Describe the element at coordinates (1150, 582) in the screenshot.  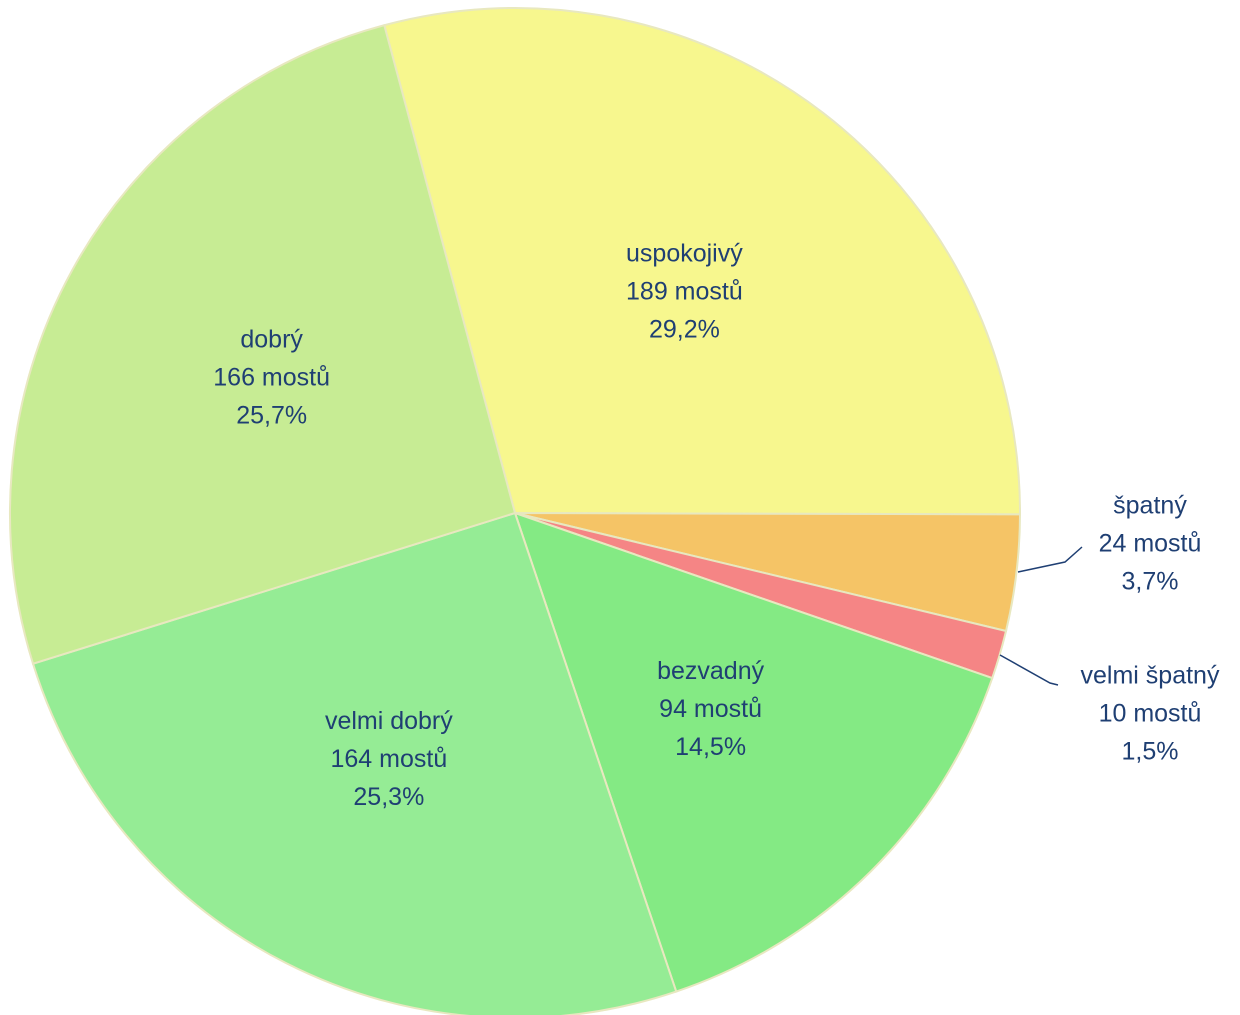
I see `percent-label: 3,7%` at that location.